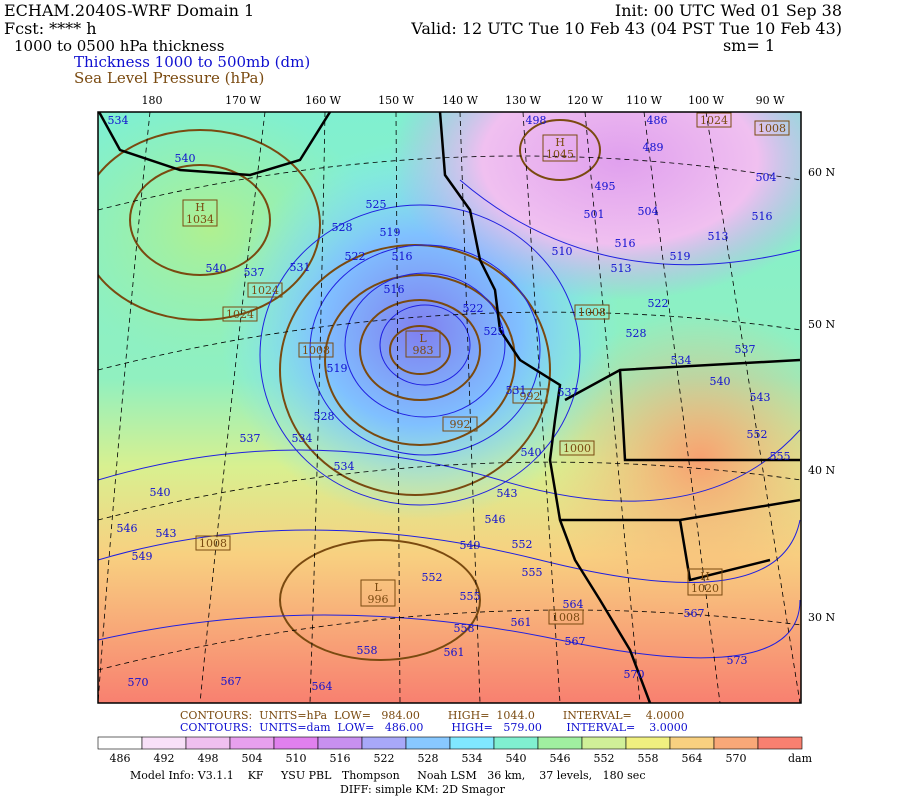  I want to click on colorbar-label: 522, so click(384, 758).